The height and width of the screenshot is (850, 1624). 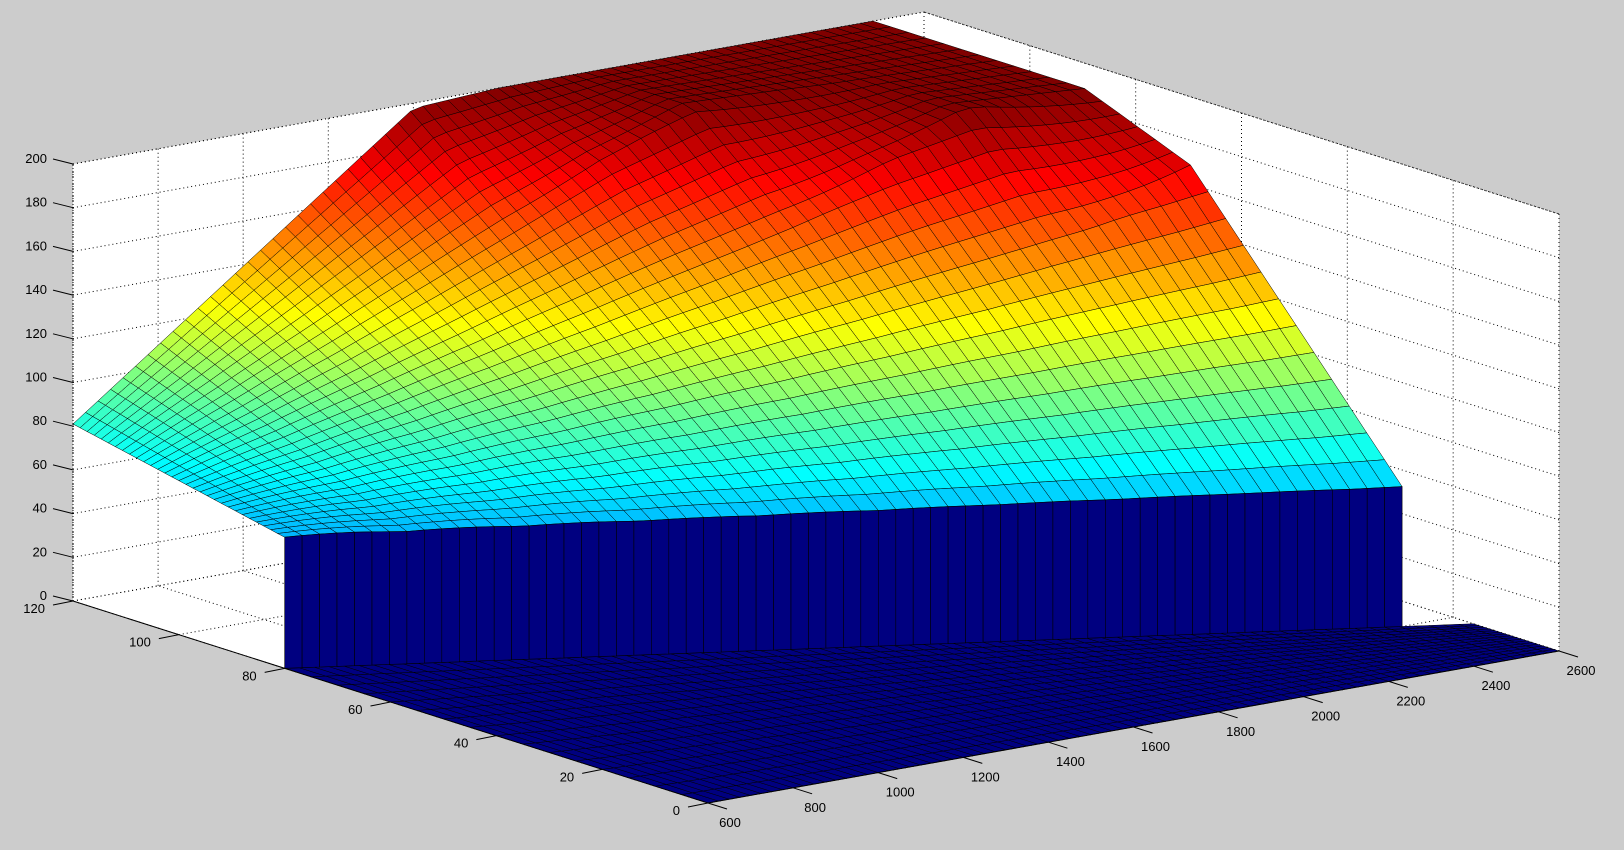 What do you see at coordinates (40, 420) in the screenshot?
I see `z-tick-label: 80` at bounding box center [40, 420].